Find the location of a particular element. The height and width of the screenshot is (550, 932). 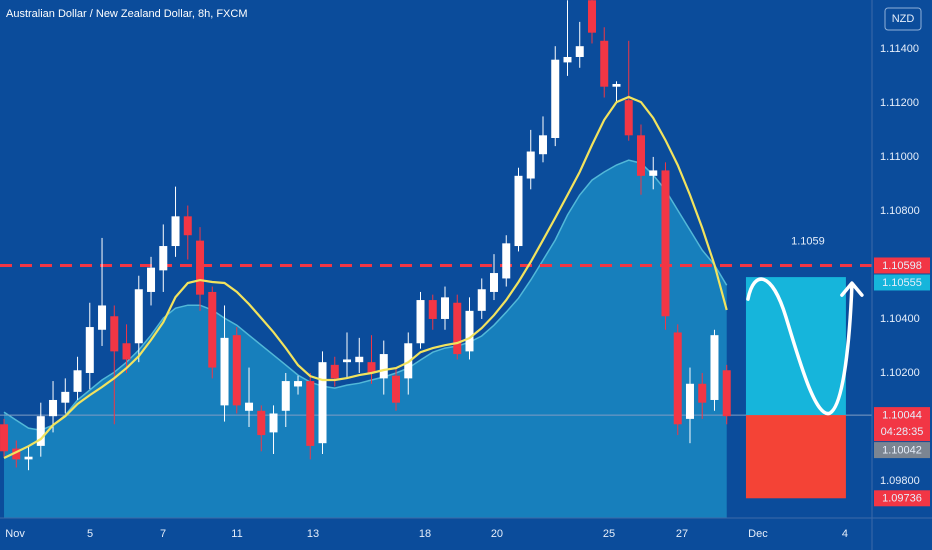

x-tick-label: 7 is located at coordinates (163, 534).